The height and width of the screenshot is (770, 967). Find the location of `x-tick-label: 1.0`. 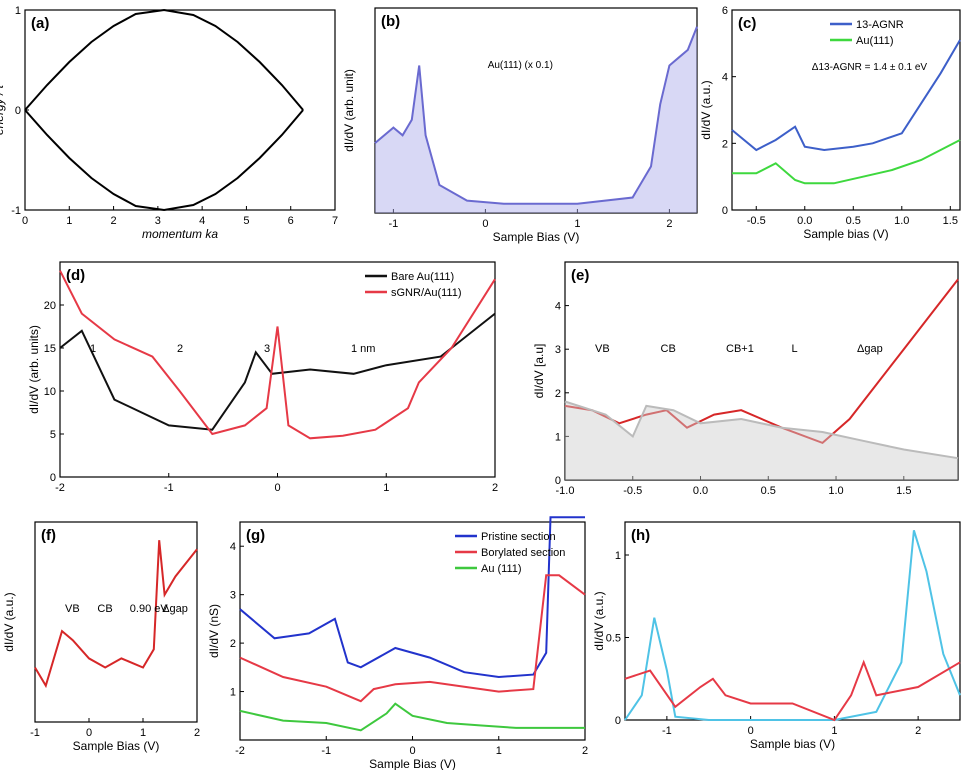

x-tick-label: 1.0 is located at coordinates (835, 491).